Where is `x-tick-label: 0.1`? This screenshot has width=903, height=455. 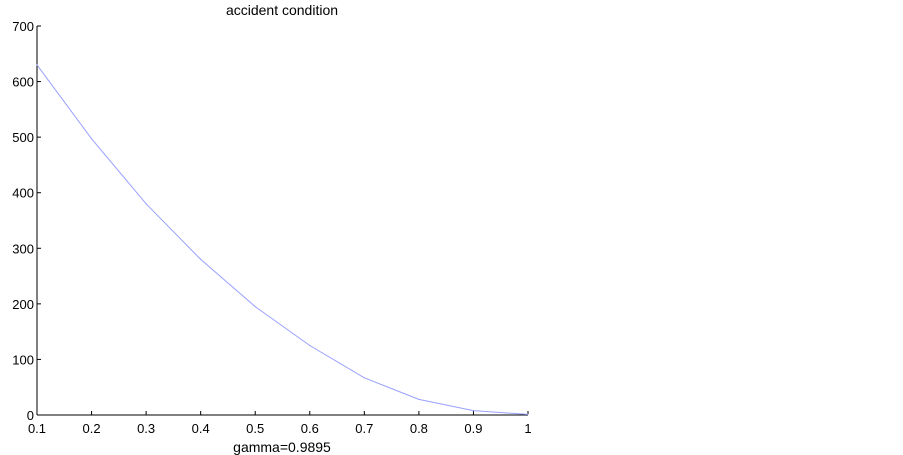
x-tick-label: 0.1 is located at coordinates (37, 428).